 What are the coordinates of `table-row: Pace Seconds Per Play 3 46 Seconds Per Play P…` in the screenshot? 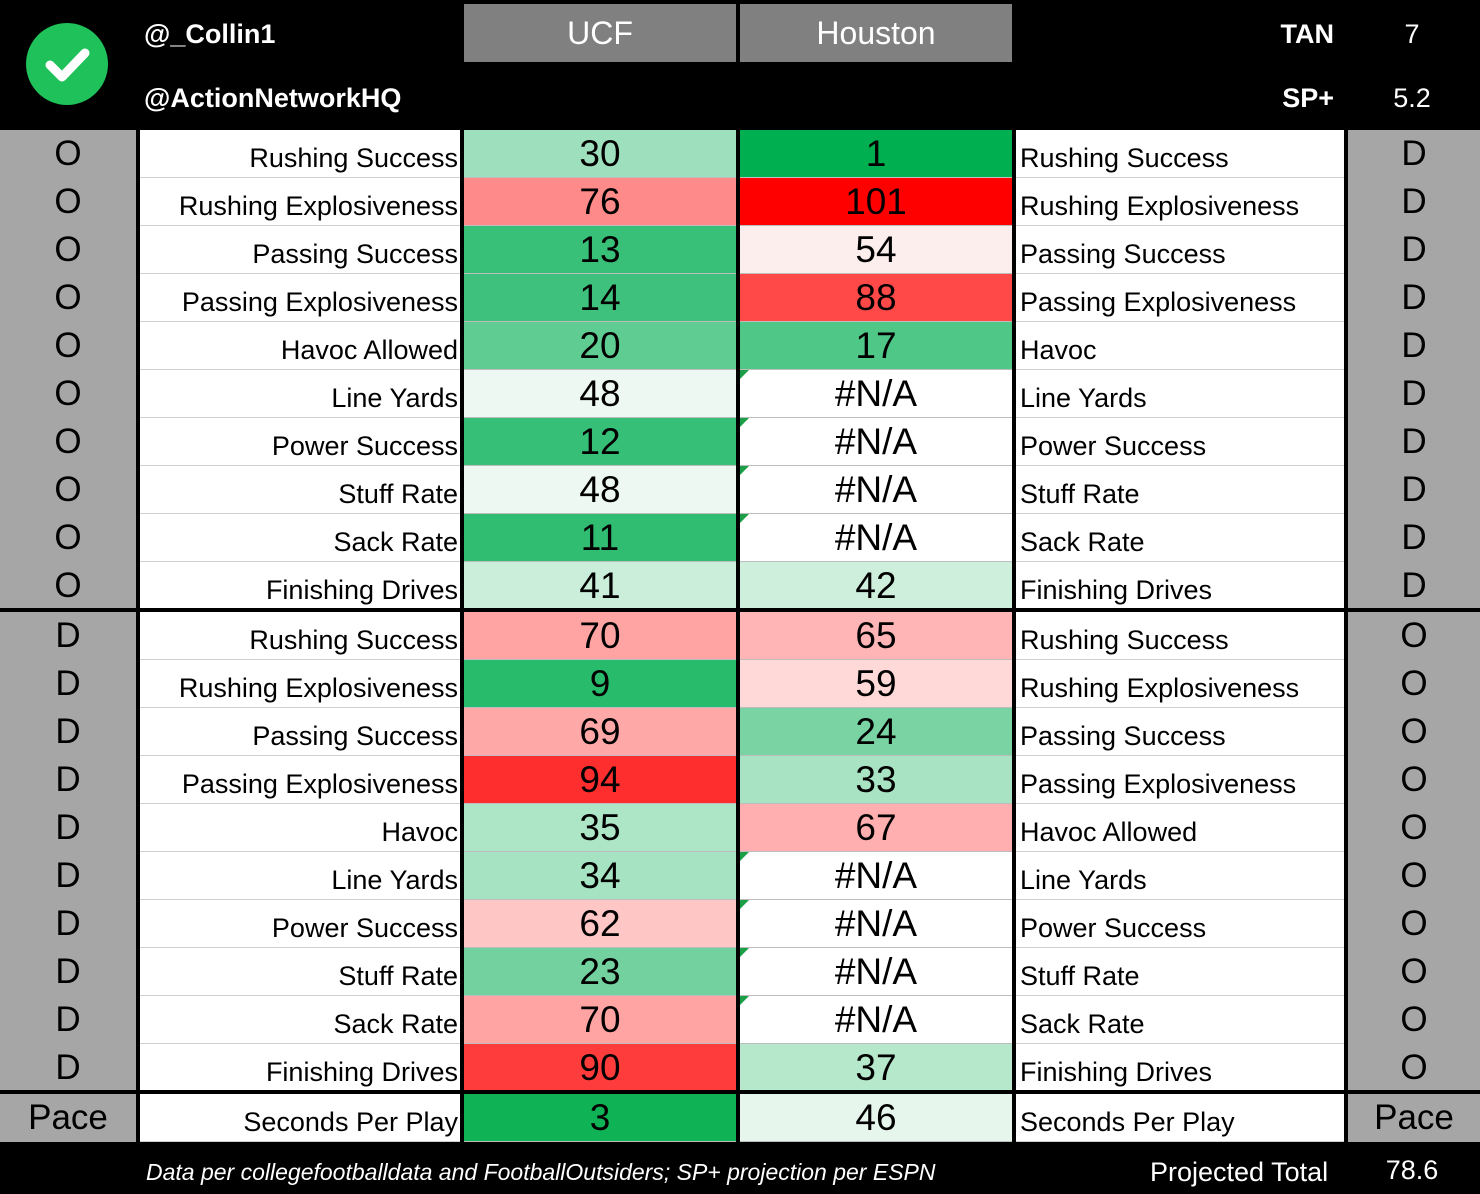 It's located at (740, 1118).